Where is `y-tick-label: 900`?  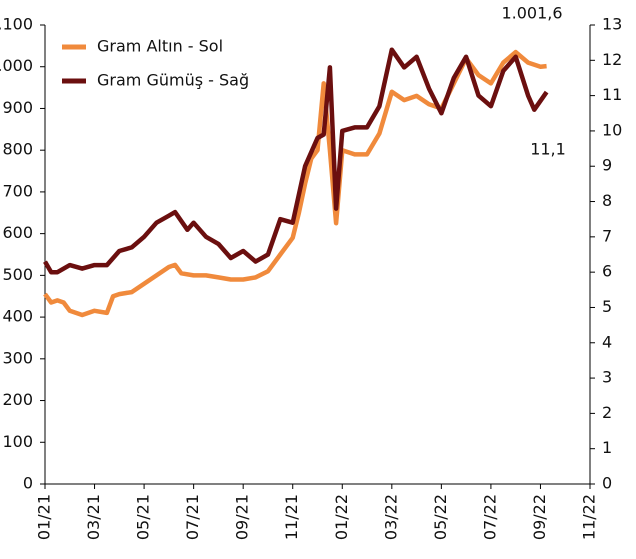 y-tick-label: 900 is located at coordinates (17, 107).